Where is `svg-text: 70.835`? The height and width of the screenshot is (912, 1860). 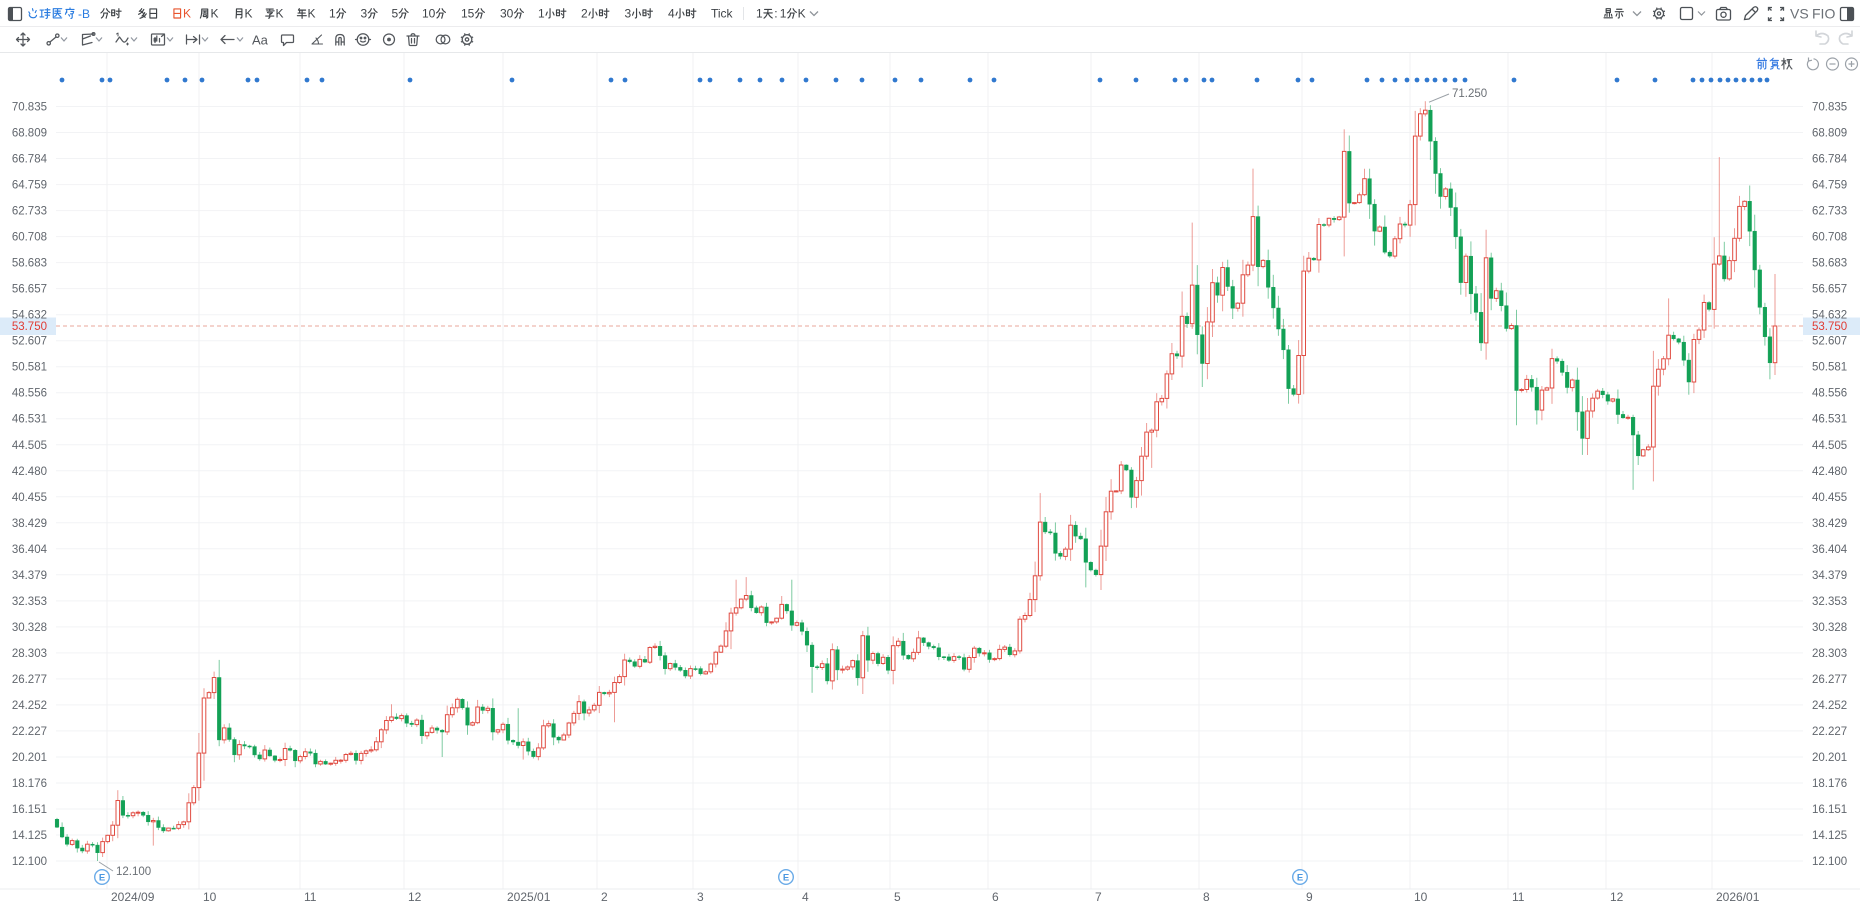
svg-text: 70.835 is located at coordinates (1829, 108).